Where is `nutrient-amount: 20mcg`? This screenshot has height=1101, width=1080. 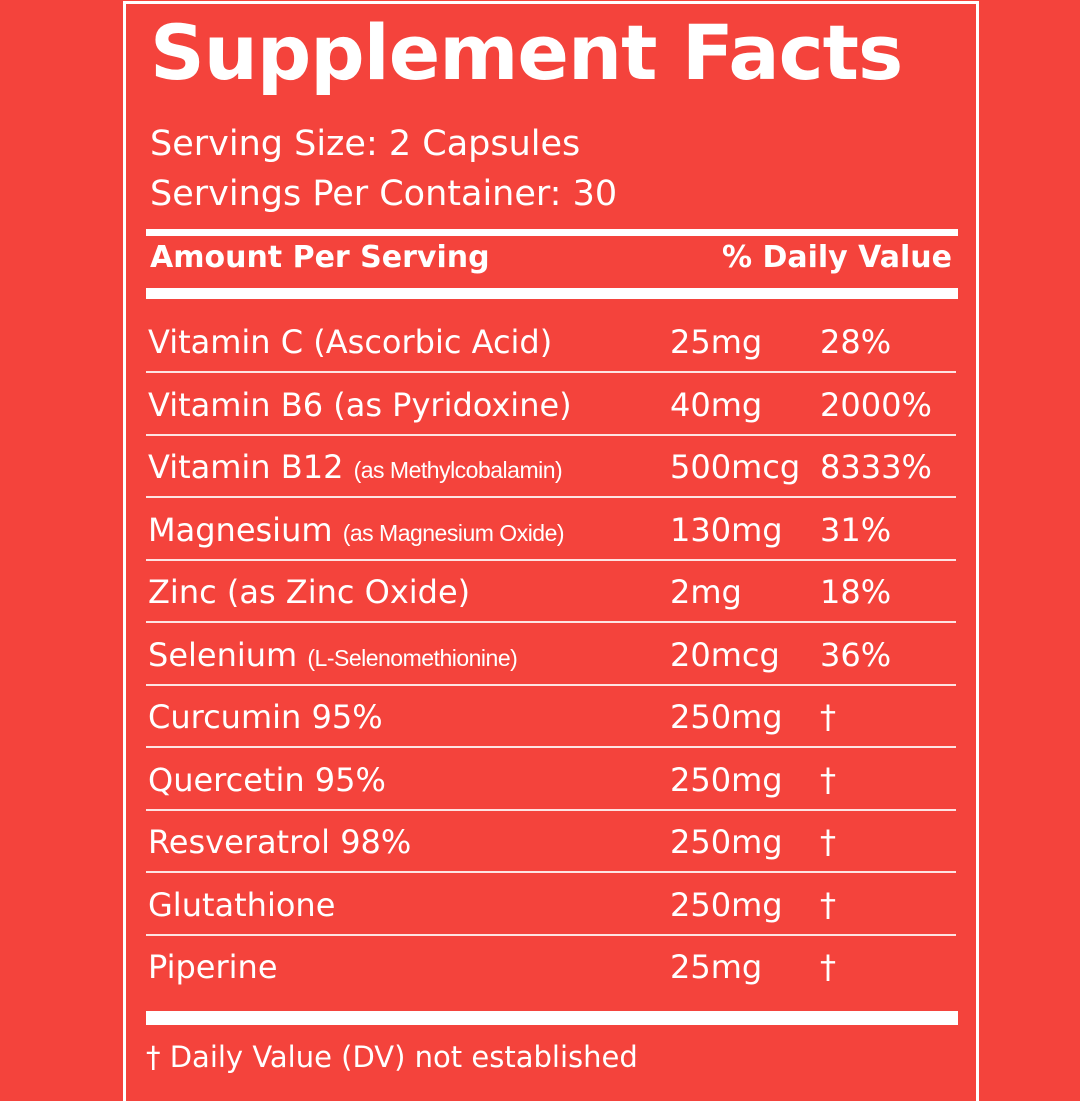 nutrient-amount: 20mcg is located at coordinates (725, 654).